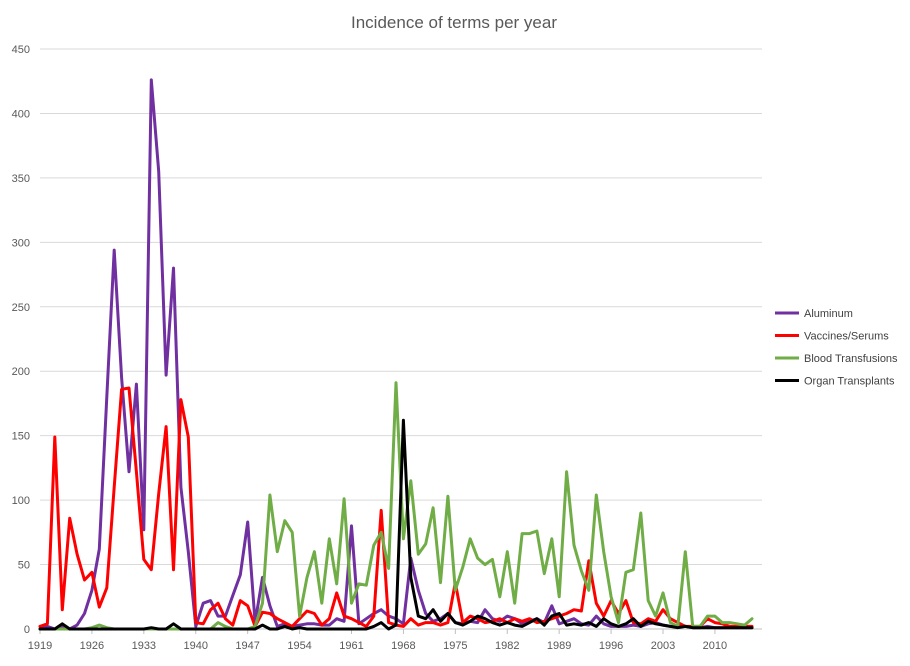 The image size is (910, 666). What do you see at coordinates (40, 646) in the screenshot?
I see `x-tick-label: 1919` at bounding box center [40, 646].